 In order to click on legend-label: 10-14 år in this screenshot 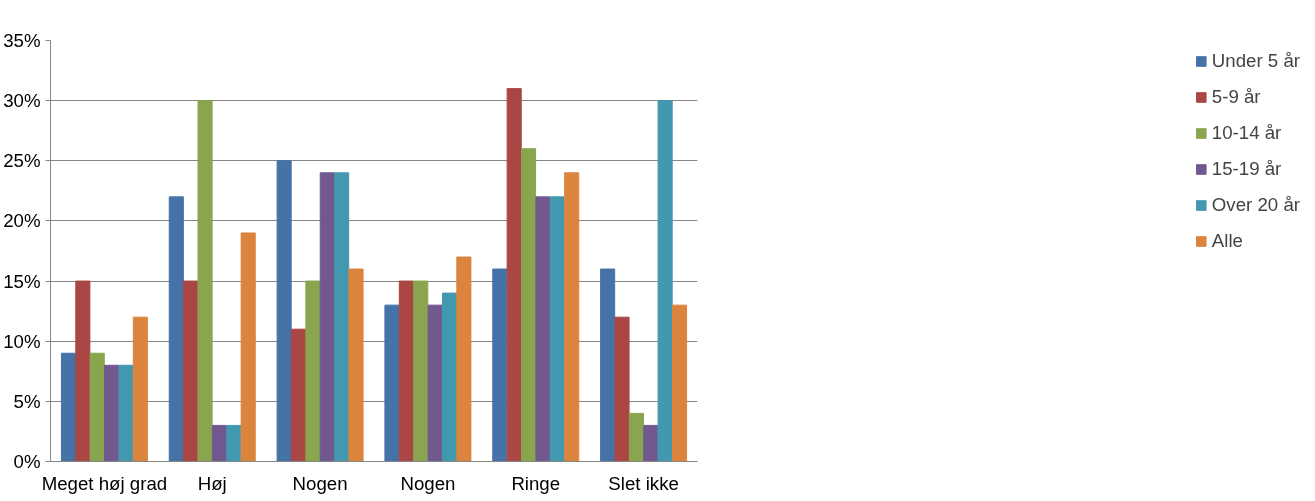, I will do `click(1246, 133)`.